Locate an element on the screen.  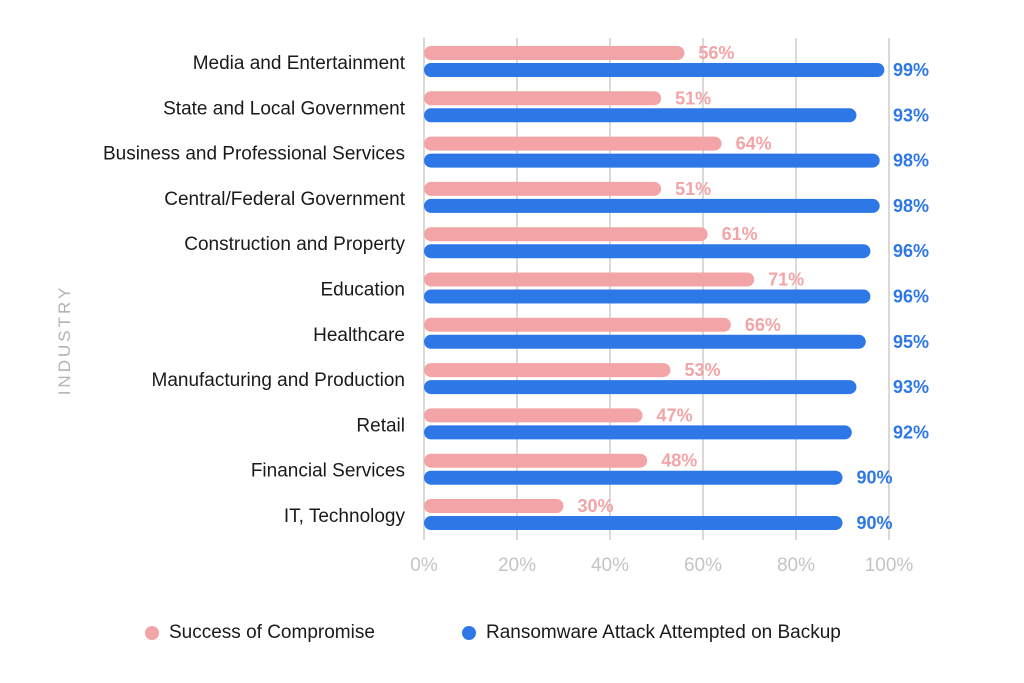
x-tick-labels: 0% 20% 40% 60% 80% 100% is located at coordinates (661, 565).